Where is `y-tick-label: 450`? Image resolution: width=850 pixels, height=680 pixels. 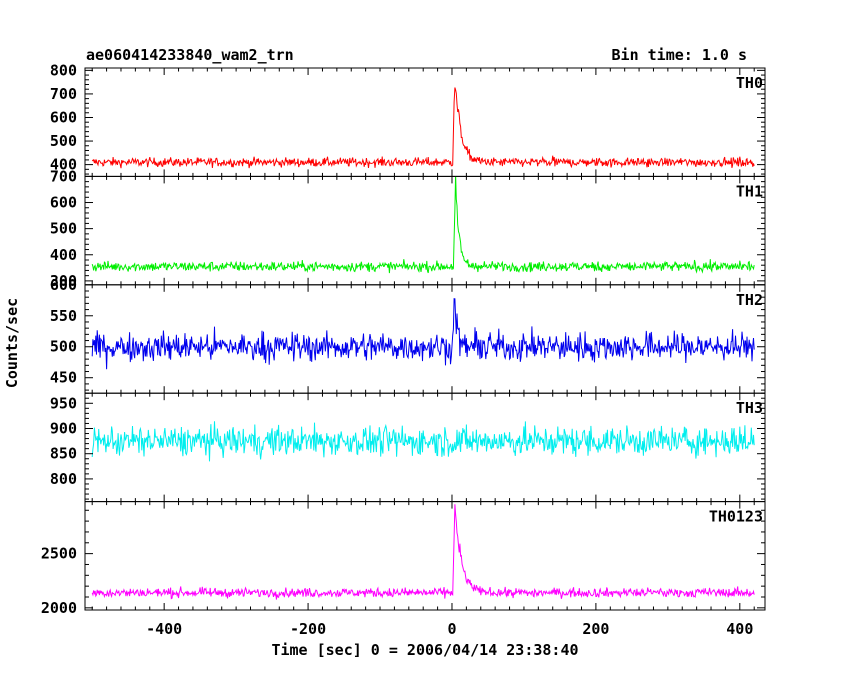
y-tick-label: 450 is located at coordinates (63, 378).